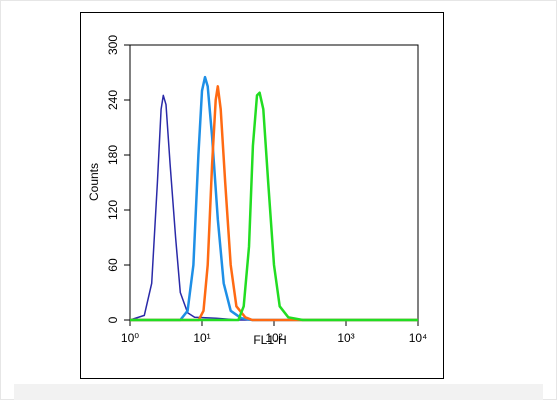 This screenshot has height=405, width=557. Describe the element at coordinates (130, 338) in the screenshot. I see `x-tick-label: 10⁰` at that location.